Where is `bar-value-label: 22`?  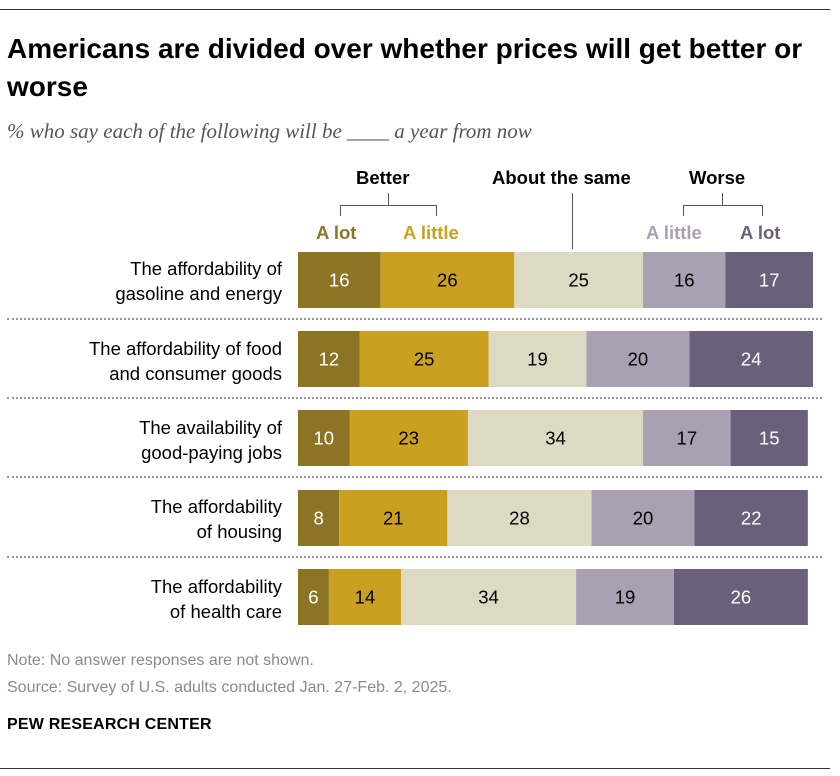 bar-value-label: 22 is located at coordinates (751, 518).